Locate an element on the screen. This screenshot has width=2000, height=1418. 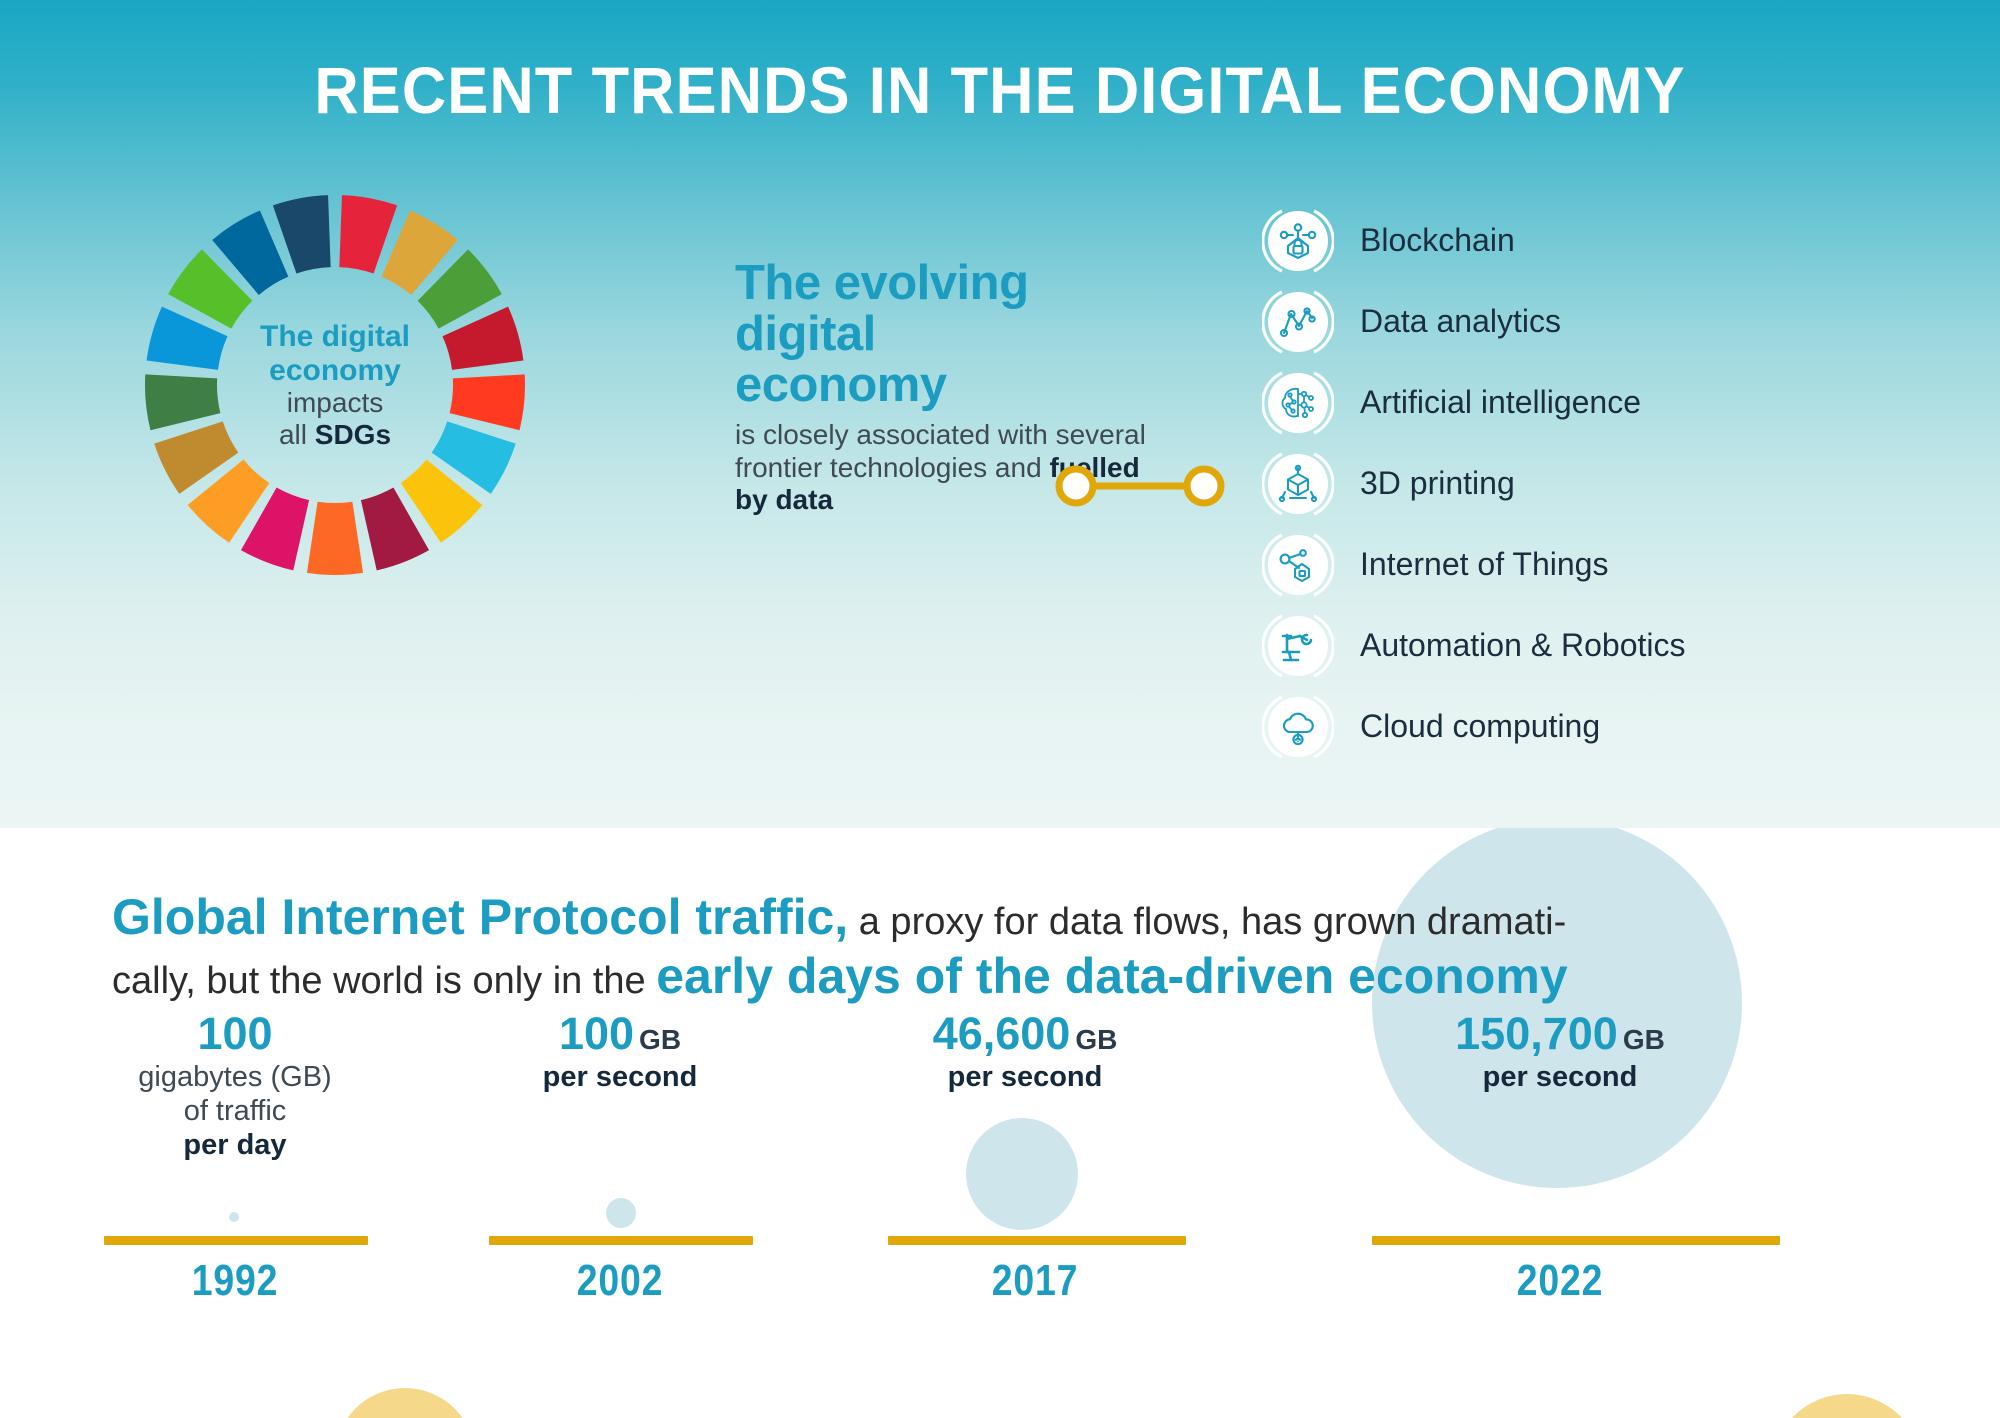
timeline-number: 150,700 is located at coordinates (1536, 1033).